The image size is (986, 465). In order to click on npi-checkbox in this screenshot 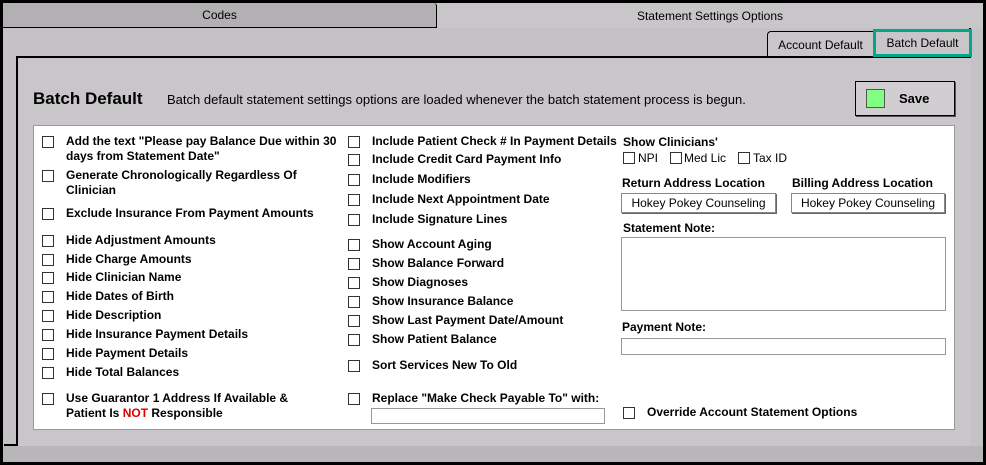, I will do `click(629, 158)`.